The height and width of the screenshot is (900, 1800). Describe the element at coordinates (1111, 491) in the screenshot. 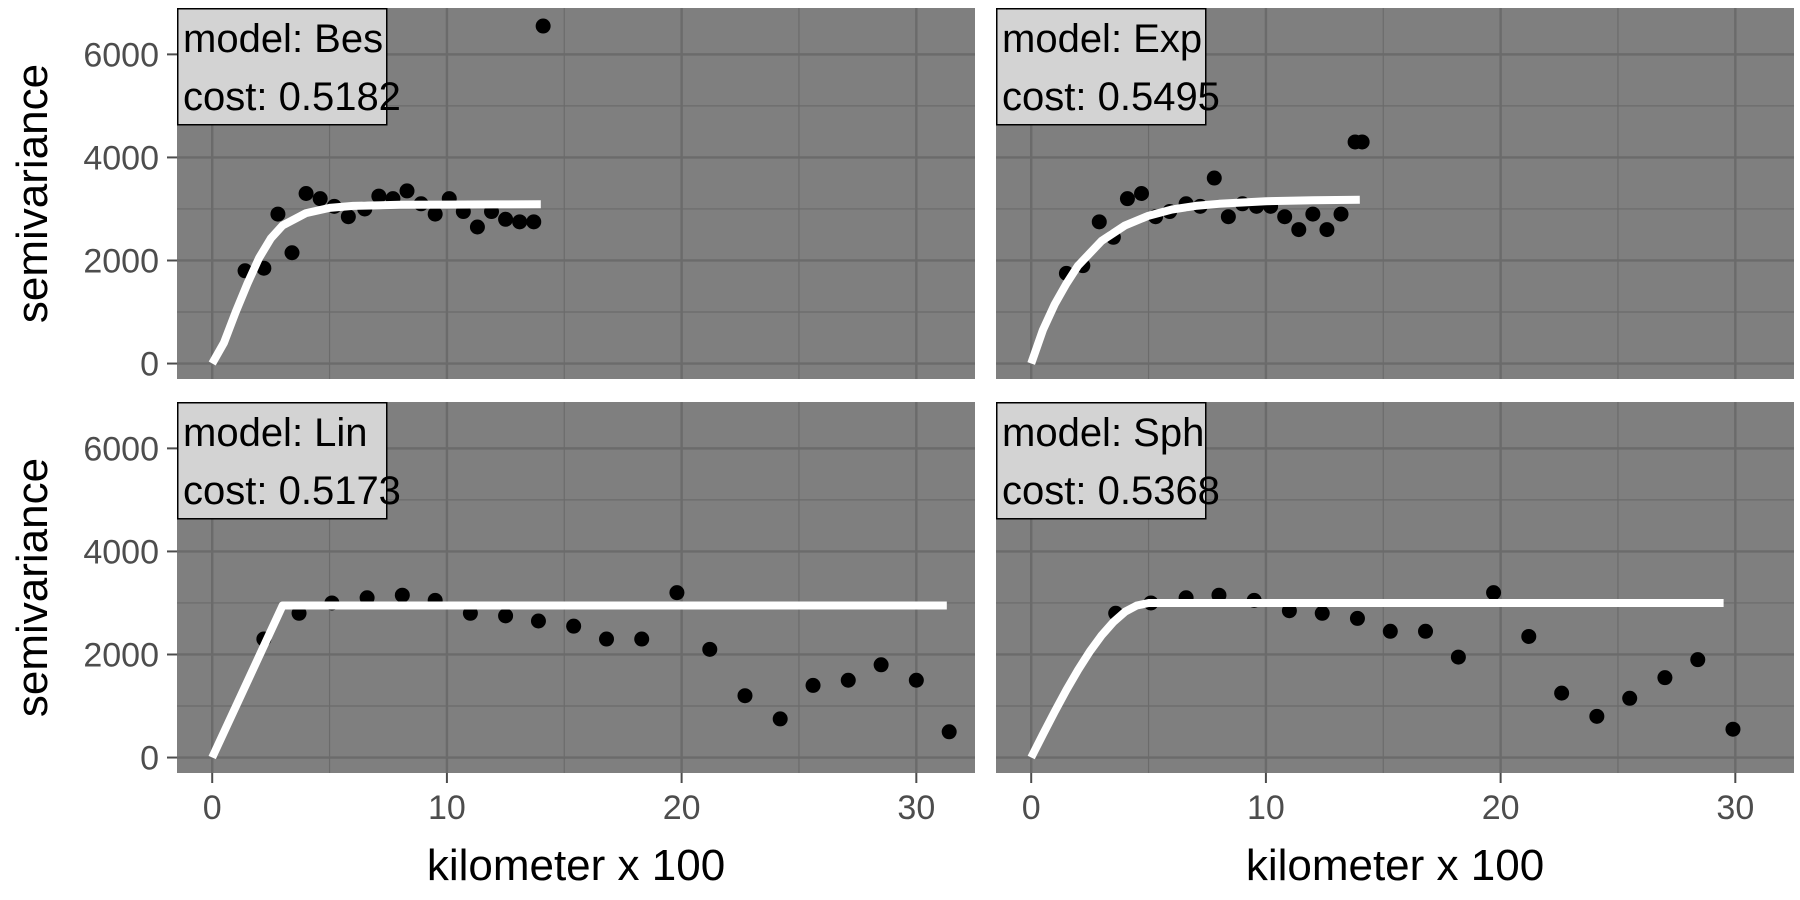

I see `cost-label: cost: 0.5368` at that location.